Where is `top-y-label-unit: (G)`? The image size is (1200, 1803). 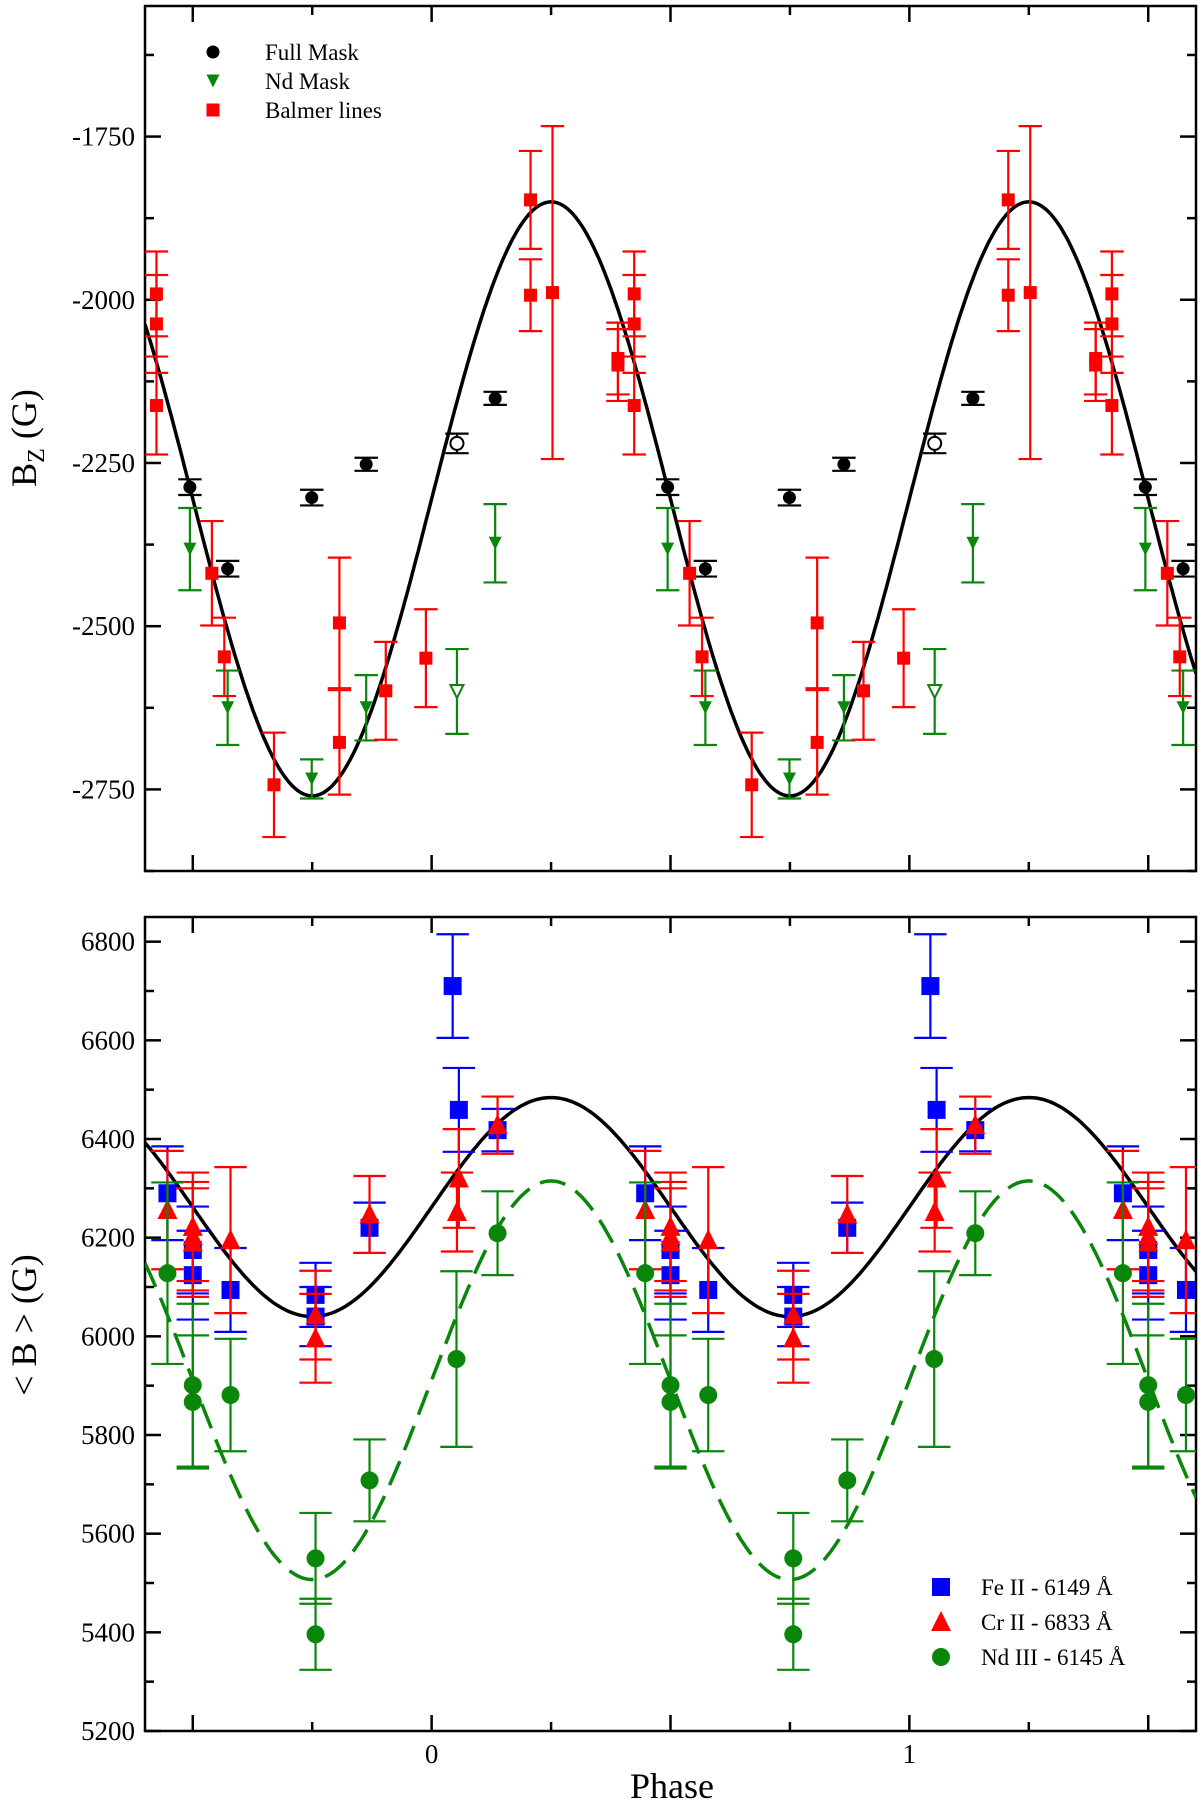
top-y-label-unit: (G) is located at coordinates (24, 414).